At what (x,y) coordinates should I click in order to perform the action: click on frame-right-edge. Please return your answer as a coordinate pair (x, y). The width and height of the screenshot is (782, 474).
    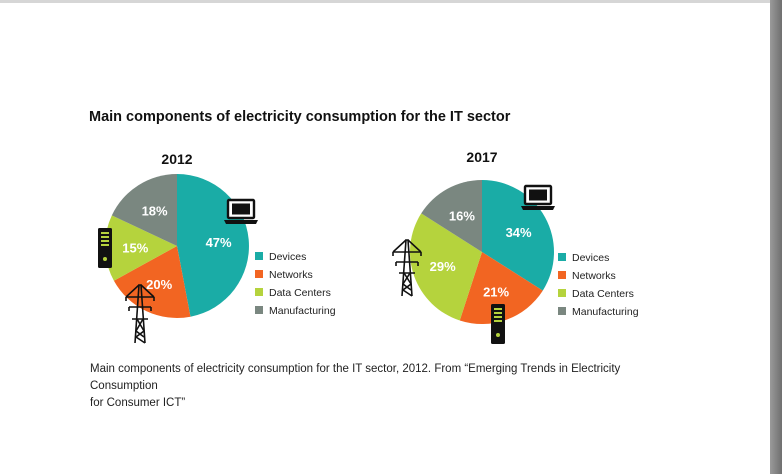
    Looking at the image, I should click on (776, 237).